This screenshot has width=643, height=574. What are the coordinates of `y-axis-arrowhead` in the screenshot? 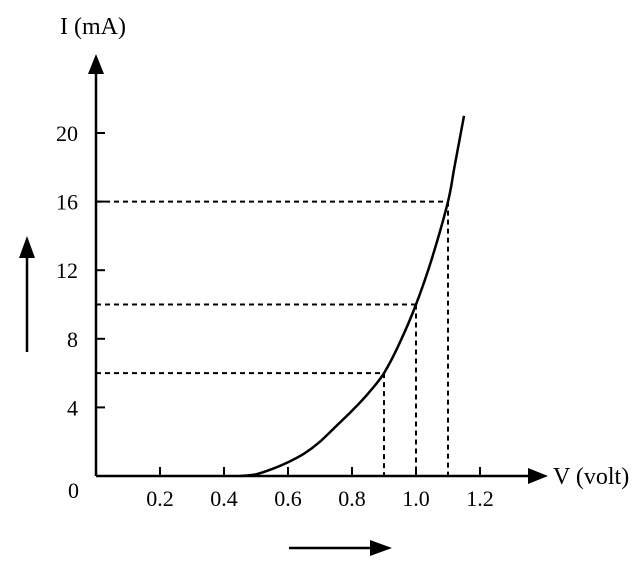 It's located at (96, 64).